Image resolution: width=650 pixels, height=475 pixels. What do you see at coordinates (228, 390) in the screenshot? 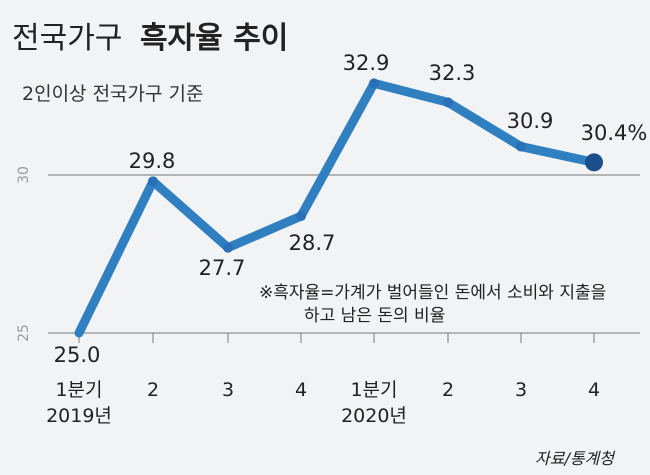
I see `x-tick-label-2: 3` at bounding box center [228, 390].